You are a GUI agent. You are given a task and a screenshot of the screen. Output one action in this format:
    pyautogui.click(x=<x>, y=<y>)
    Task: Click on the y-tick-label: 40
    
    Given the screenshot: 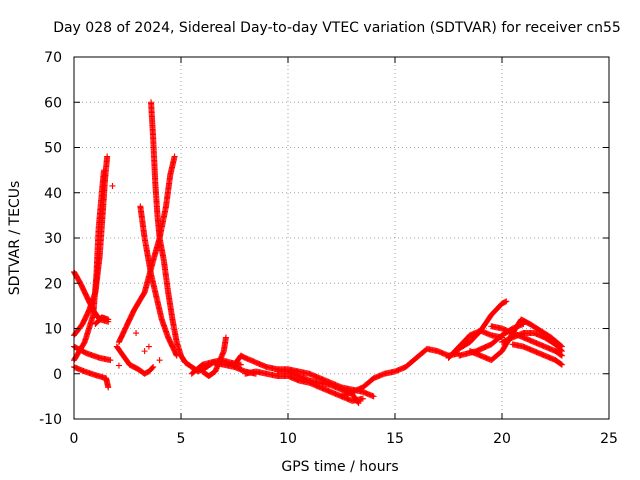 What is the action you would take?
    pyautogui.click(x=53, y=194)
    